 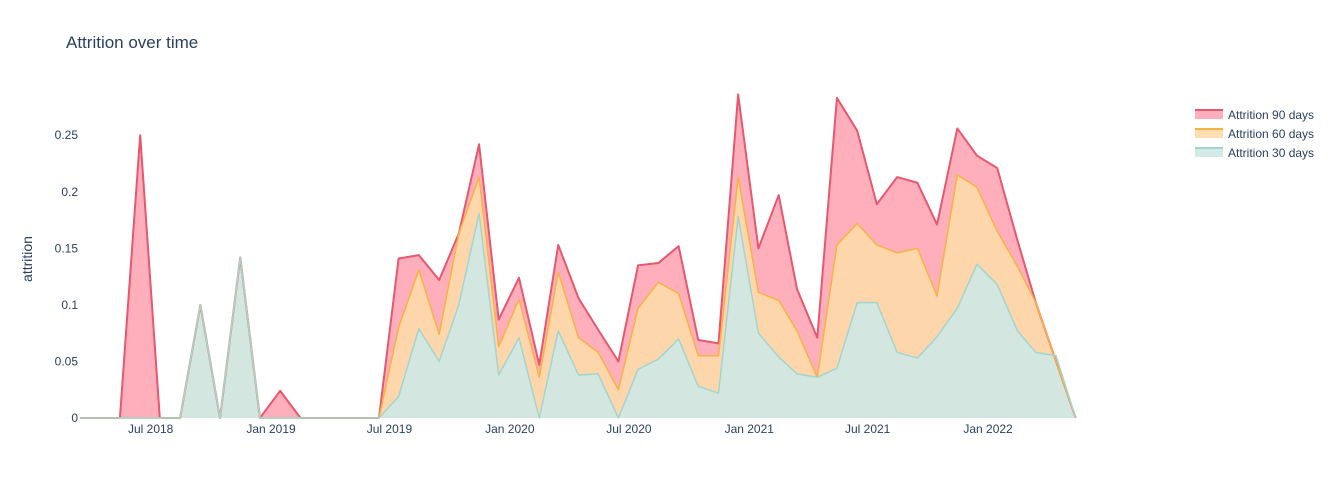 I want to click on y-tick-label: 0.1, so click(x=69, y=305).